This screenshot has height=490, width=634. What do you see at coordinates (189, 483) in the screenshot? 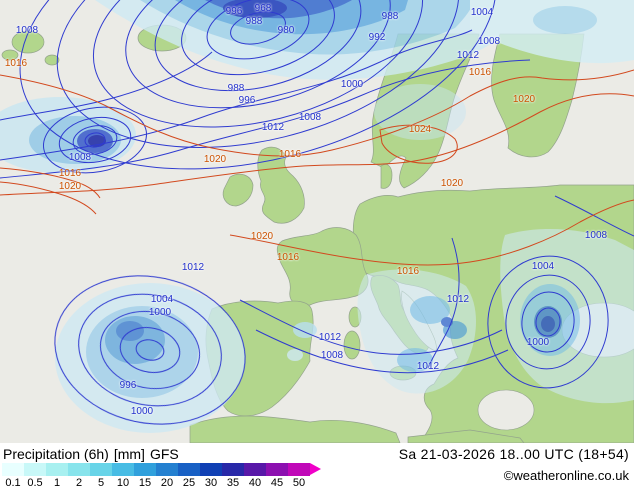
I see `scale-tick-label: 25` at bounding box center [189, 483].